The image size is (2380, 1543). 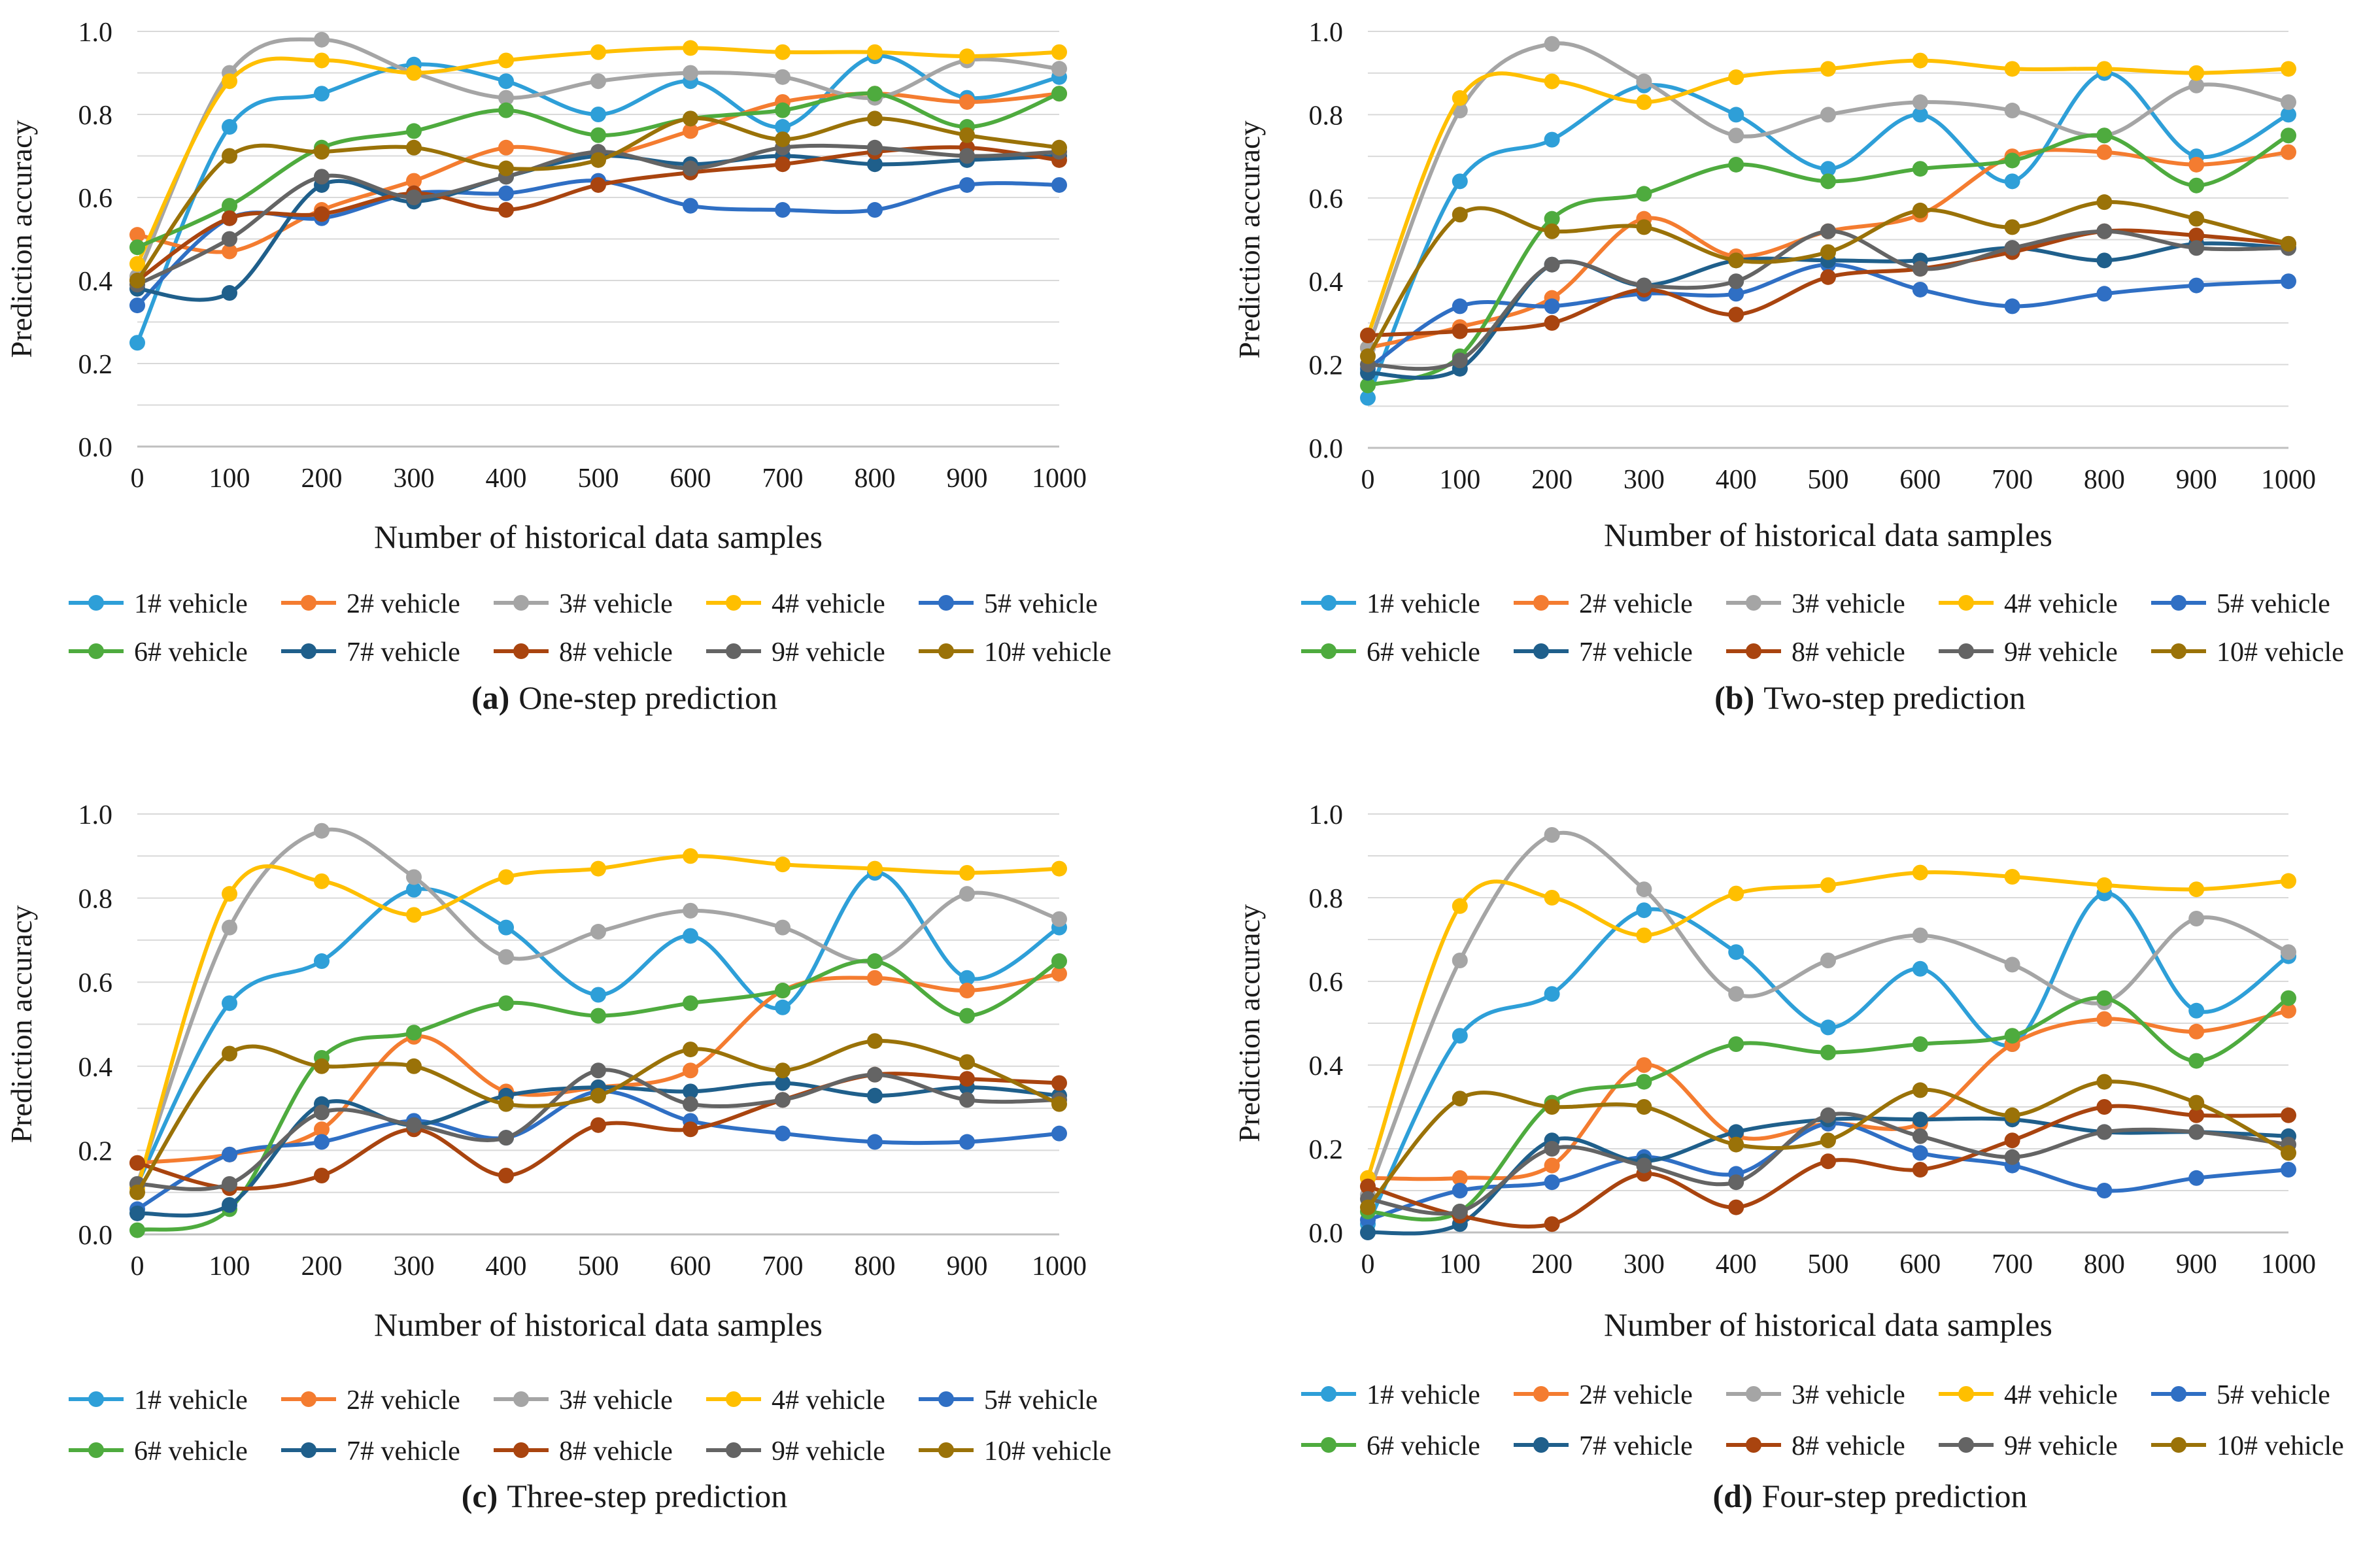 What do you see at coordinates (647, 697) in the screenshot?
I see `caption-text: One-step prediction` at bounding box center [647, 697].